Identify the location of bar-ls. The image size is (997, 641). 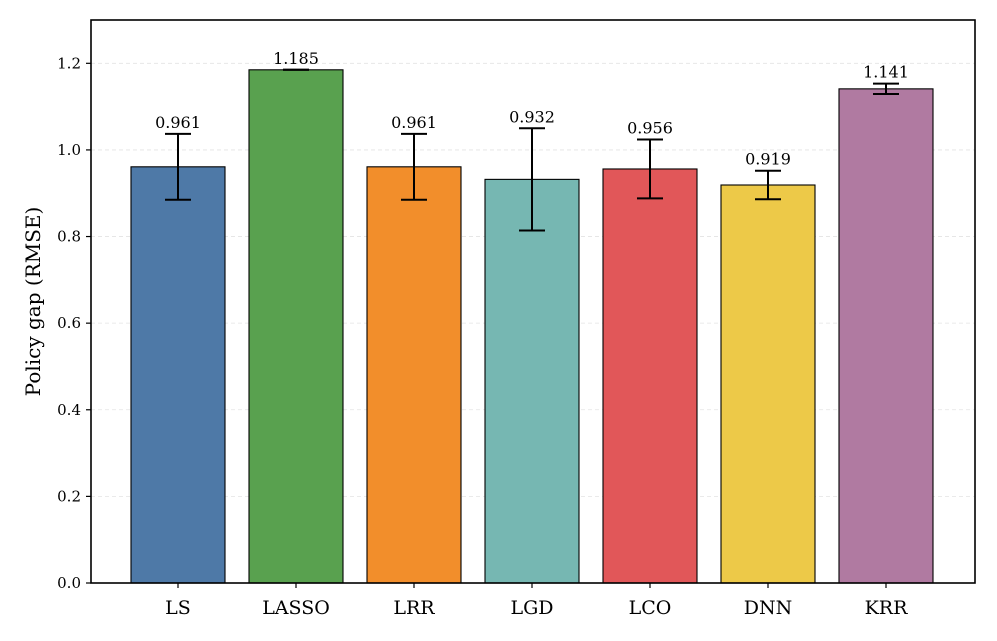
(178, 375).